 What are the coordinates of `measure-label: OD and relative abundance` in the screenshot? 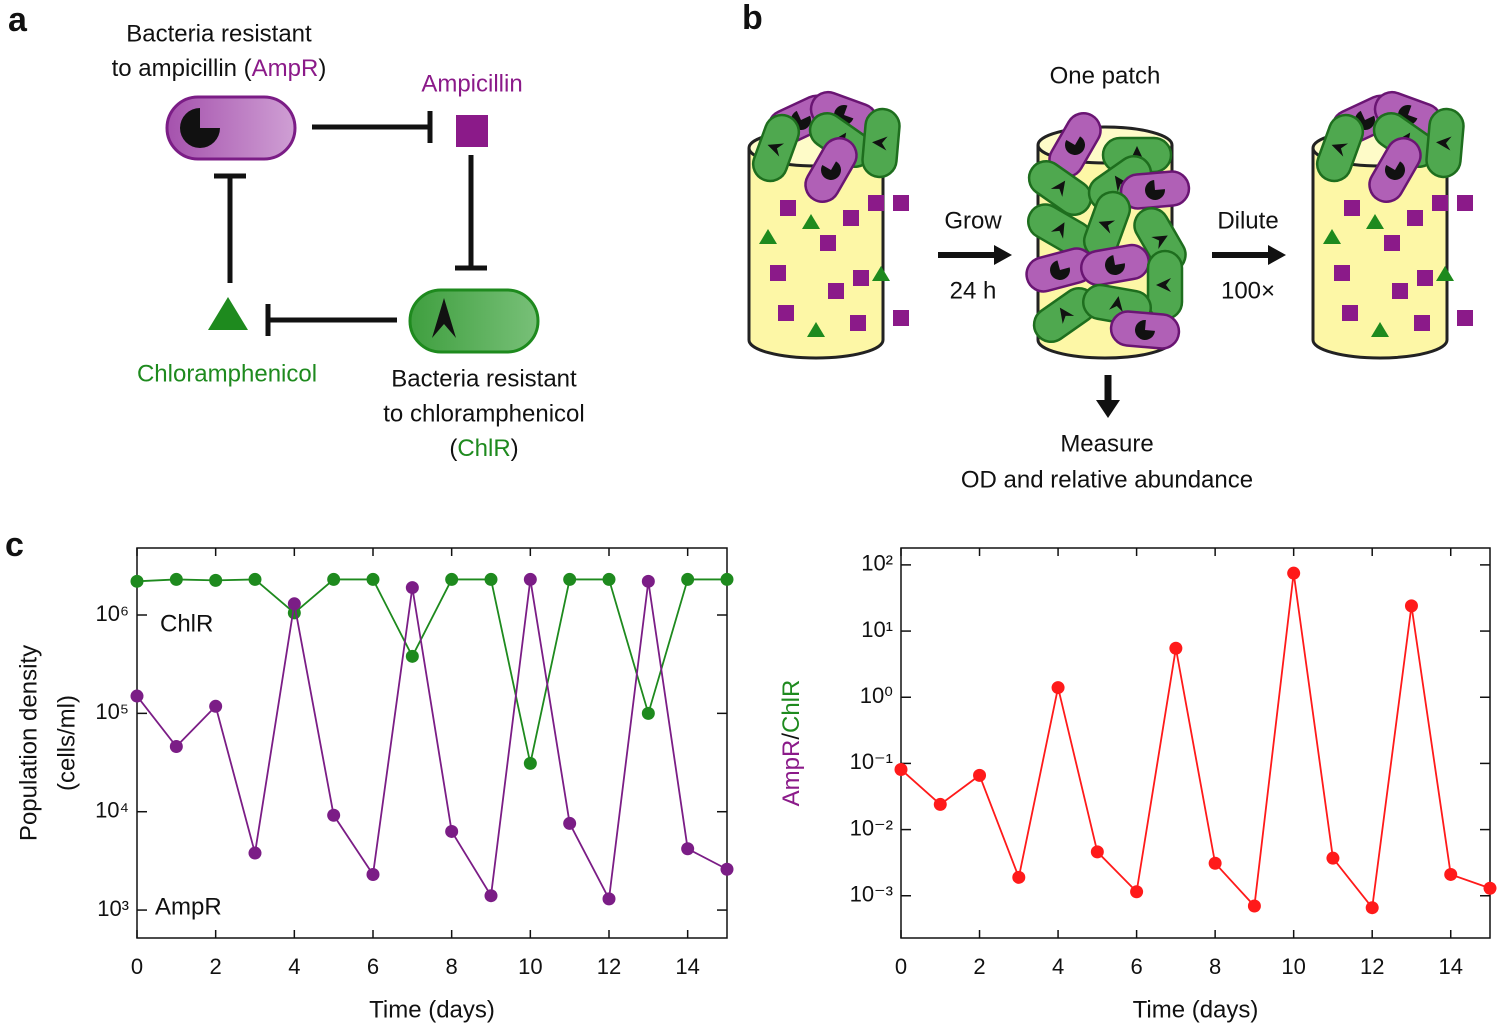 It's located at (1107, 479).